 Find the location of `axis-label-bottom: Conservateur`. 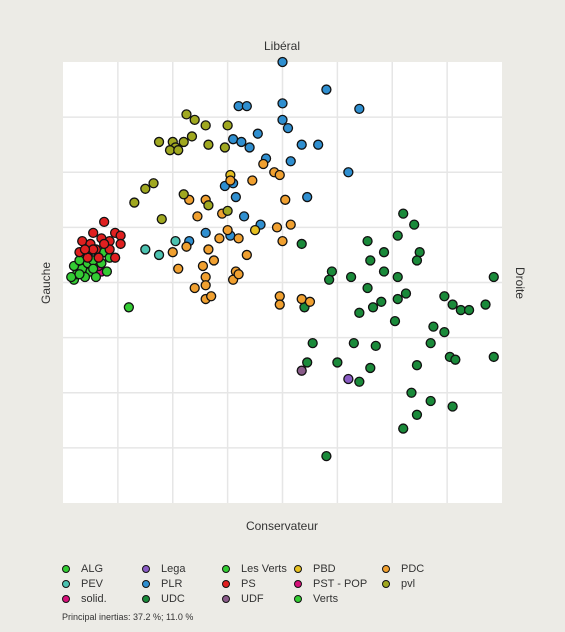

axis-label-bottom: Conservateur is located at coordinates (282, 526).